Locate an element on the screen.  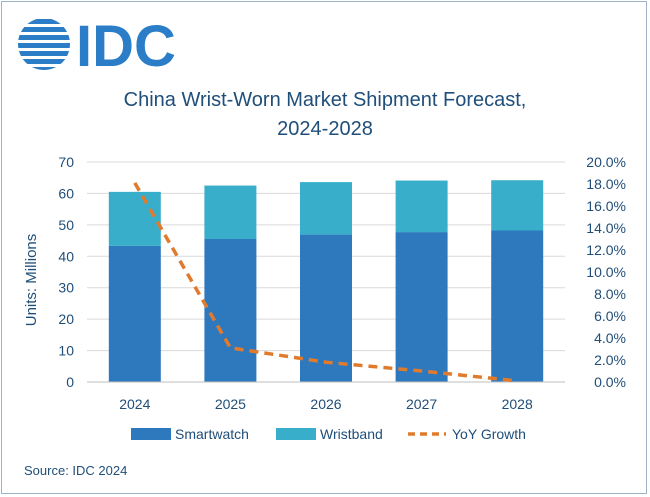
source-note: Source: IDC 2024 is located at coordinates (76, 470).